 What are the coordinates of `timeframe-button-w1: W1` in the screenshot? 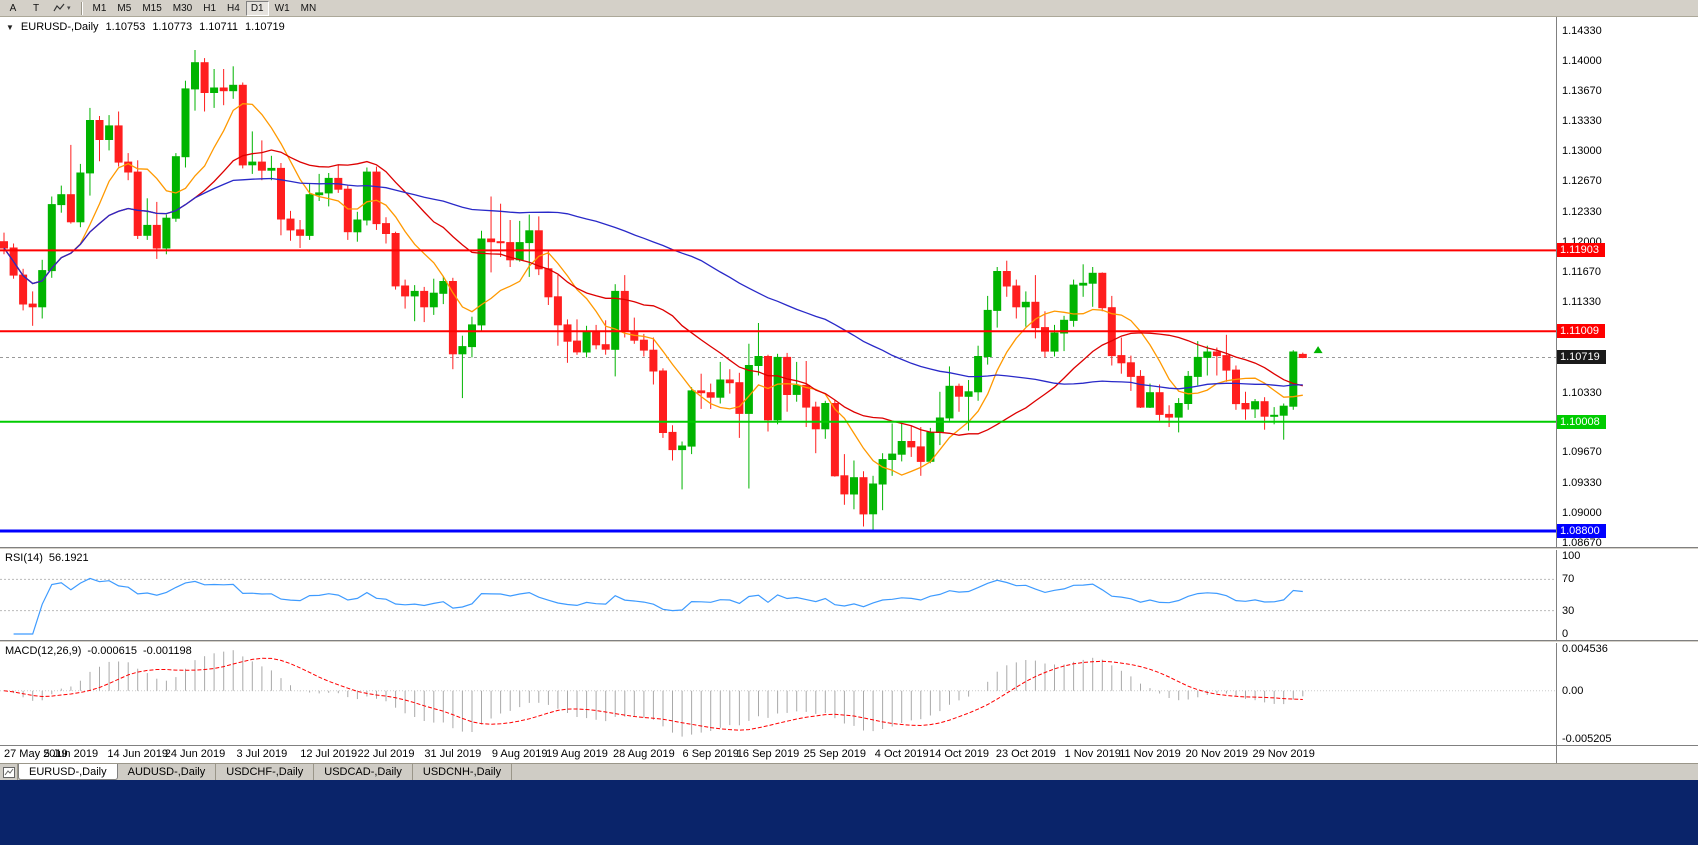 It's located at (282, 8).